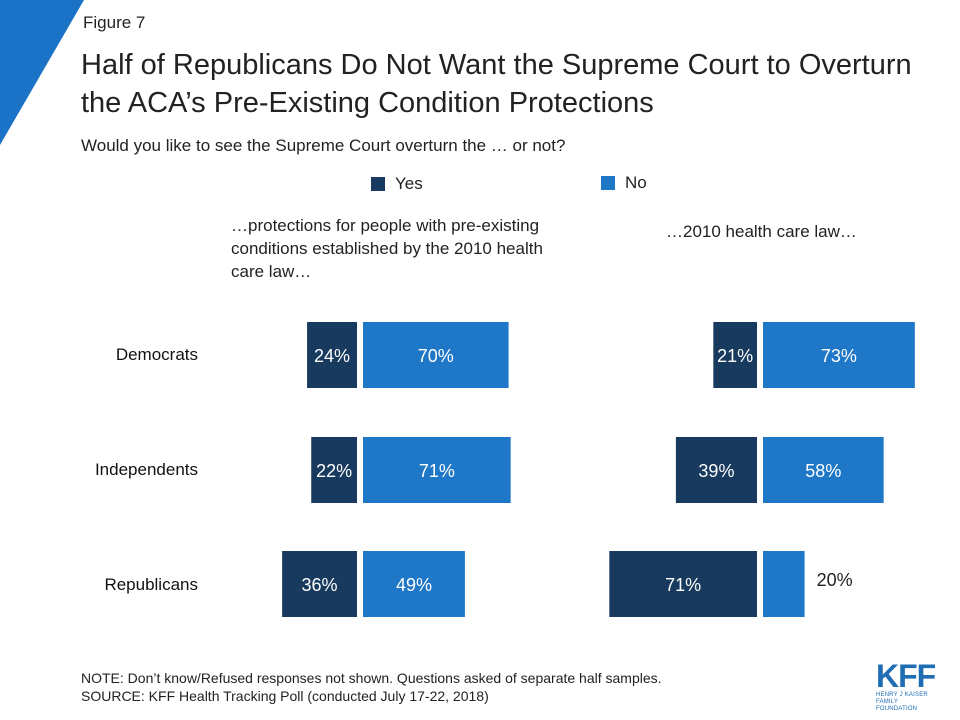 The height and width of the screenshot is (720, 960). What do you see at coordinates (636, 182) in the screenshot?
I see `legend-label-no: No` at bounding box center [636, 182].